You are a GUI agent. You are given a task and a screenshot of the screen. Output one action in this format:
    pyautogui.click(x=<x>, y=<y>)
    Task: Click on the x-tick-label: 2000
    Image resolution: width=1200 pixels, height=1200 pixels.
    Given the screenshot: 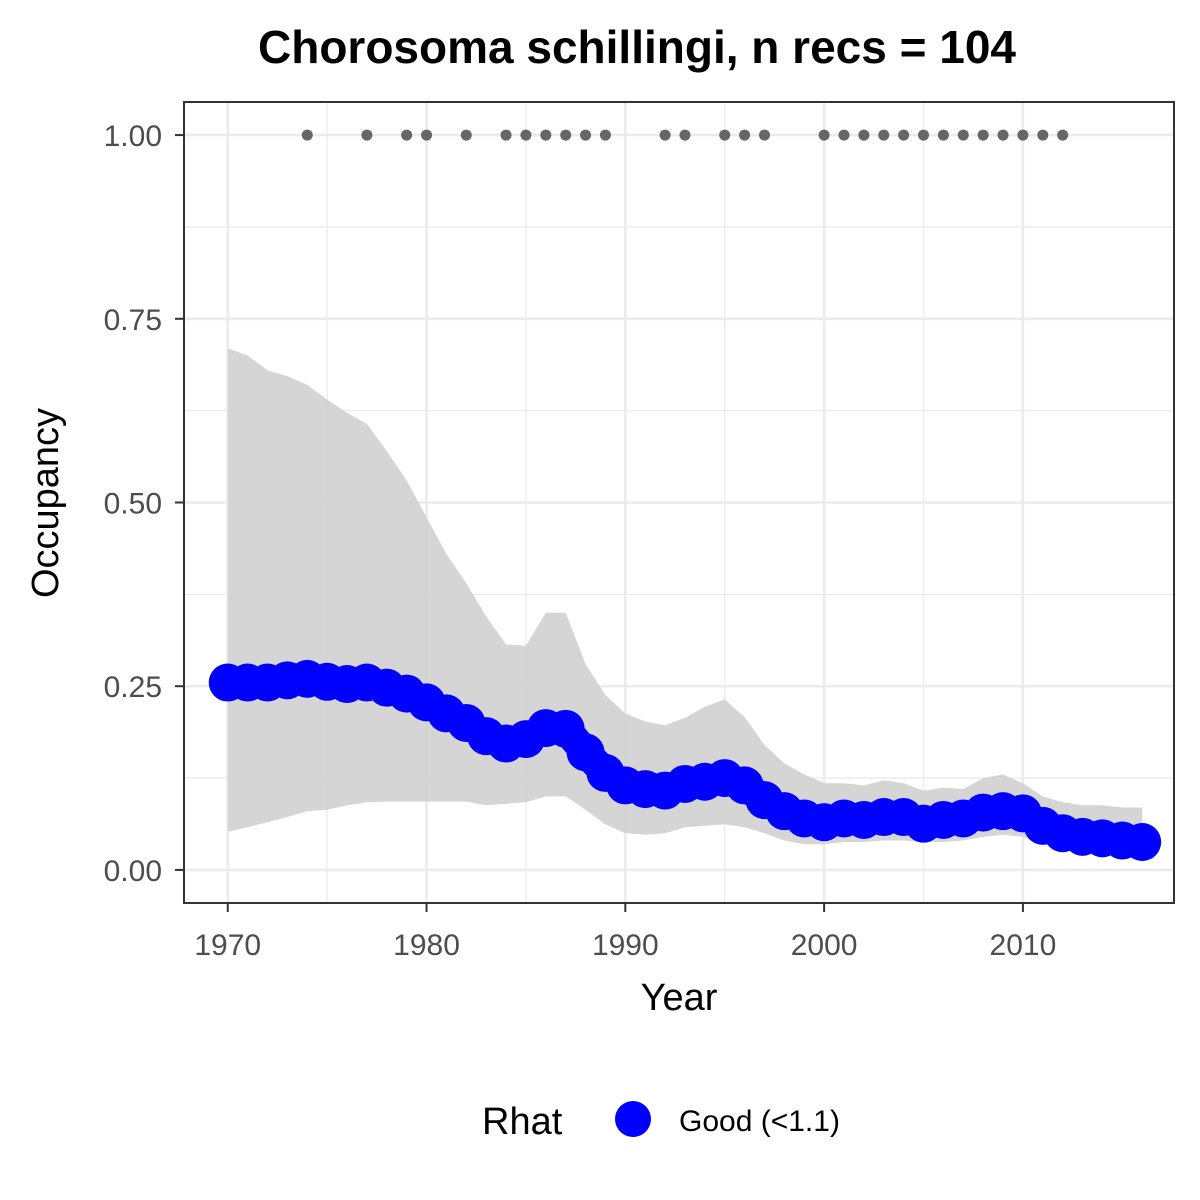 What is the action you would take?
    pyautogui.click(x=824, y=945)
    